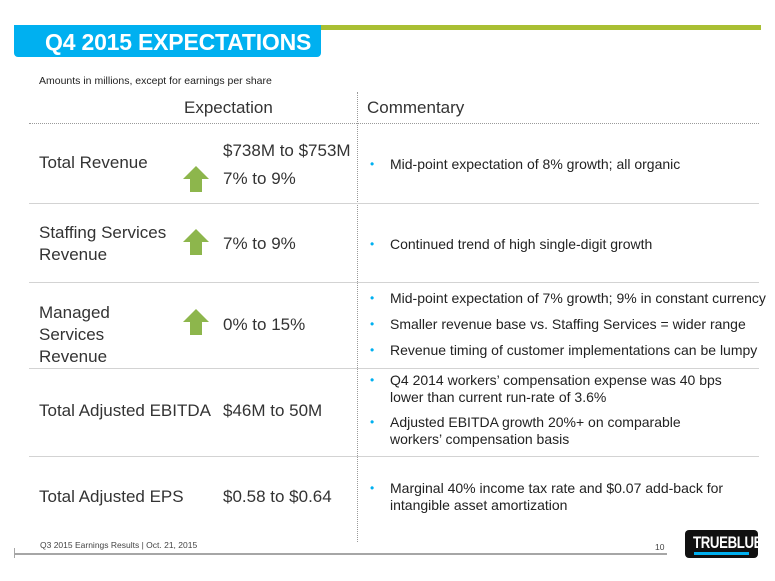 This screenshot has width=775, height=581. What do you see at coordinates (119, 545) in the screenshot?
I see `footer-text: Q3 2015 Earnings Results | Oct. 21, 2015` at bounding box center [119, 545].